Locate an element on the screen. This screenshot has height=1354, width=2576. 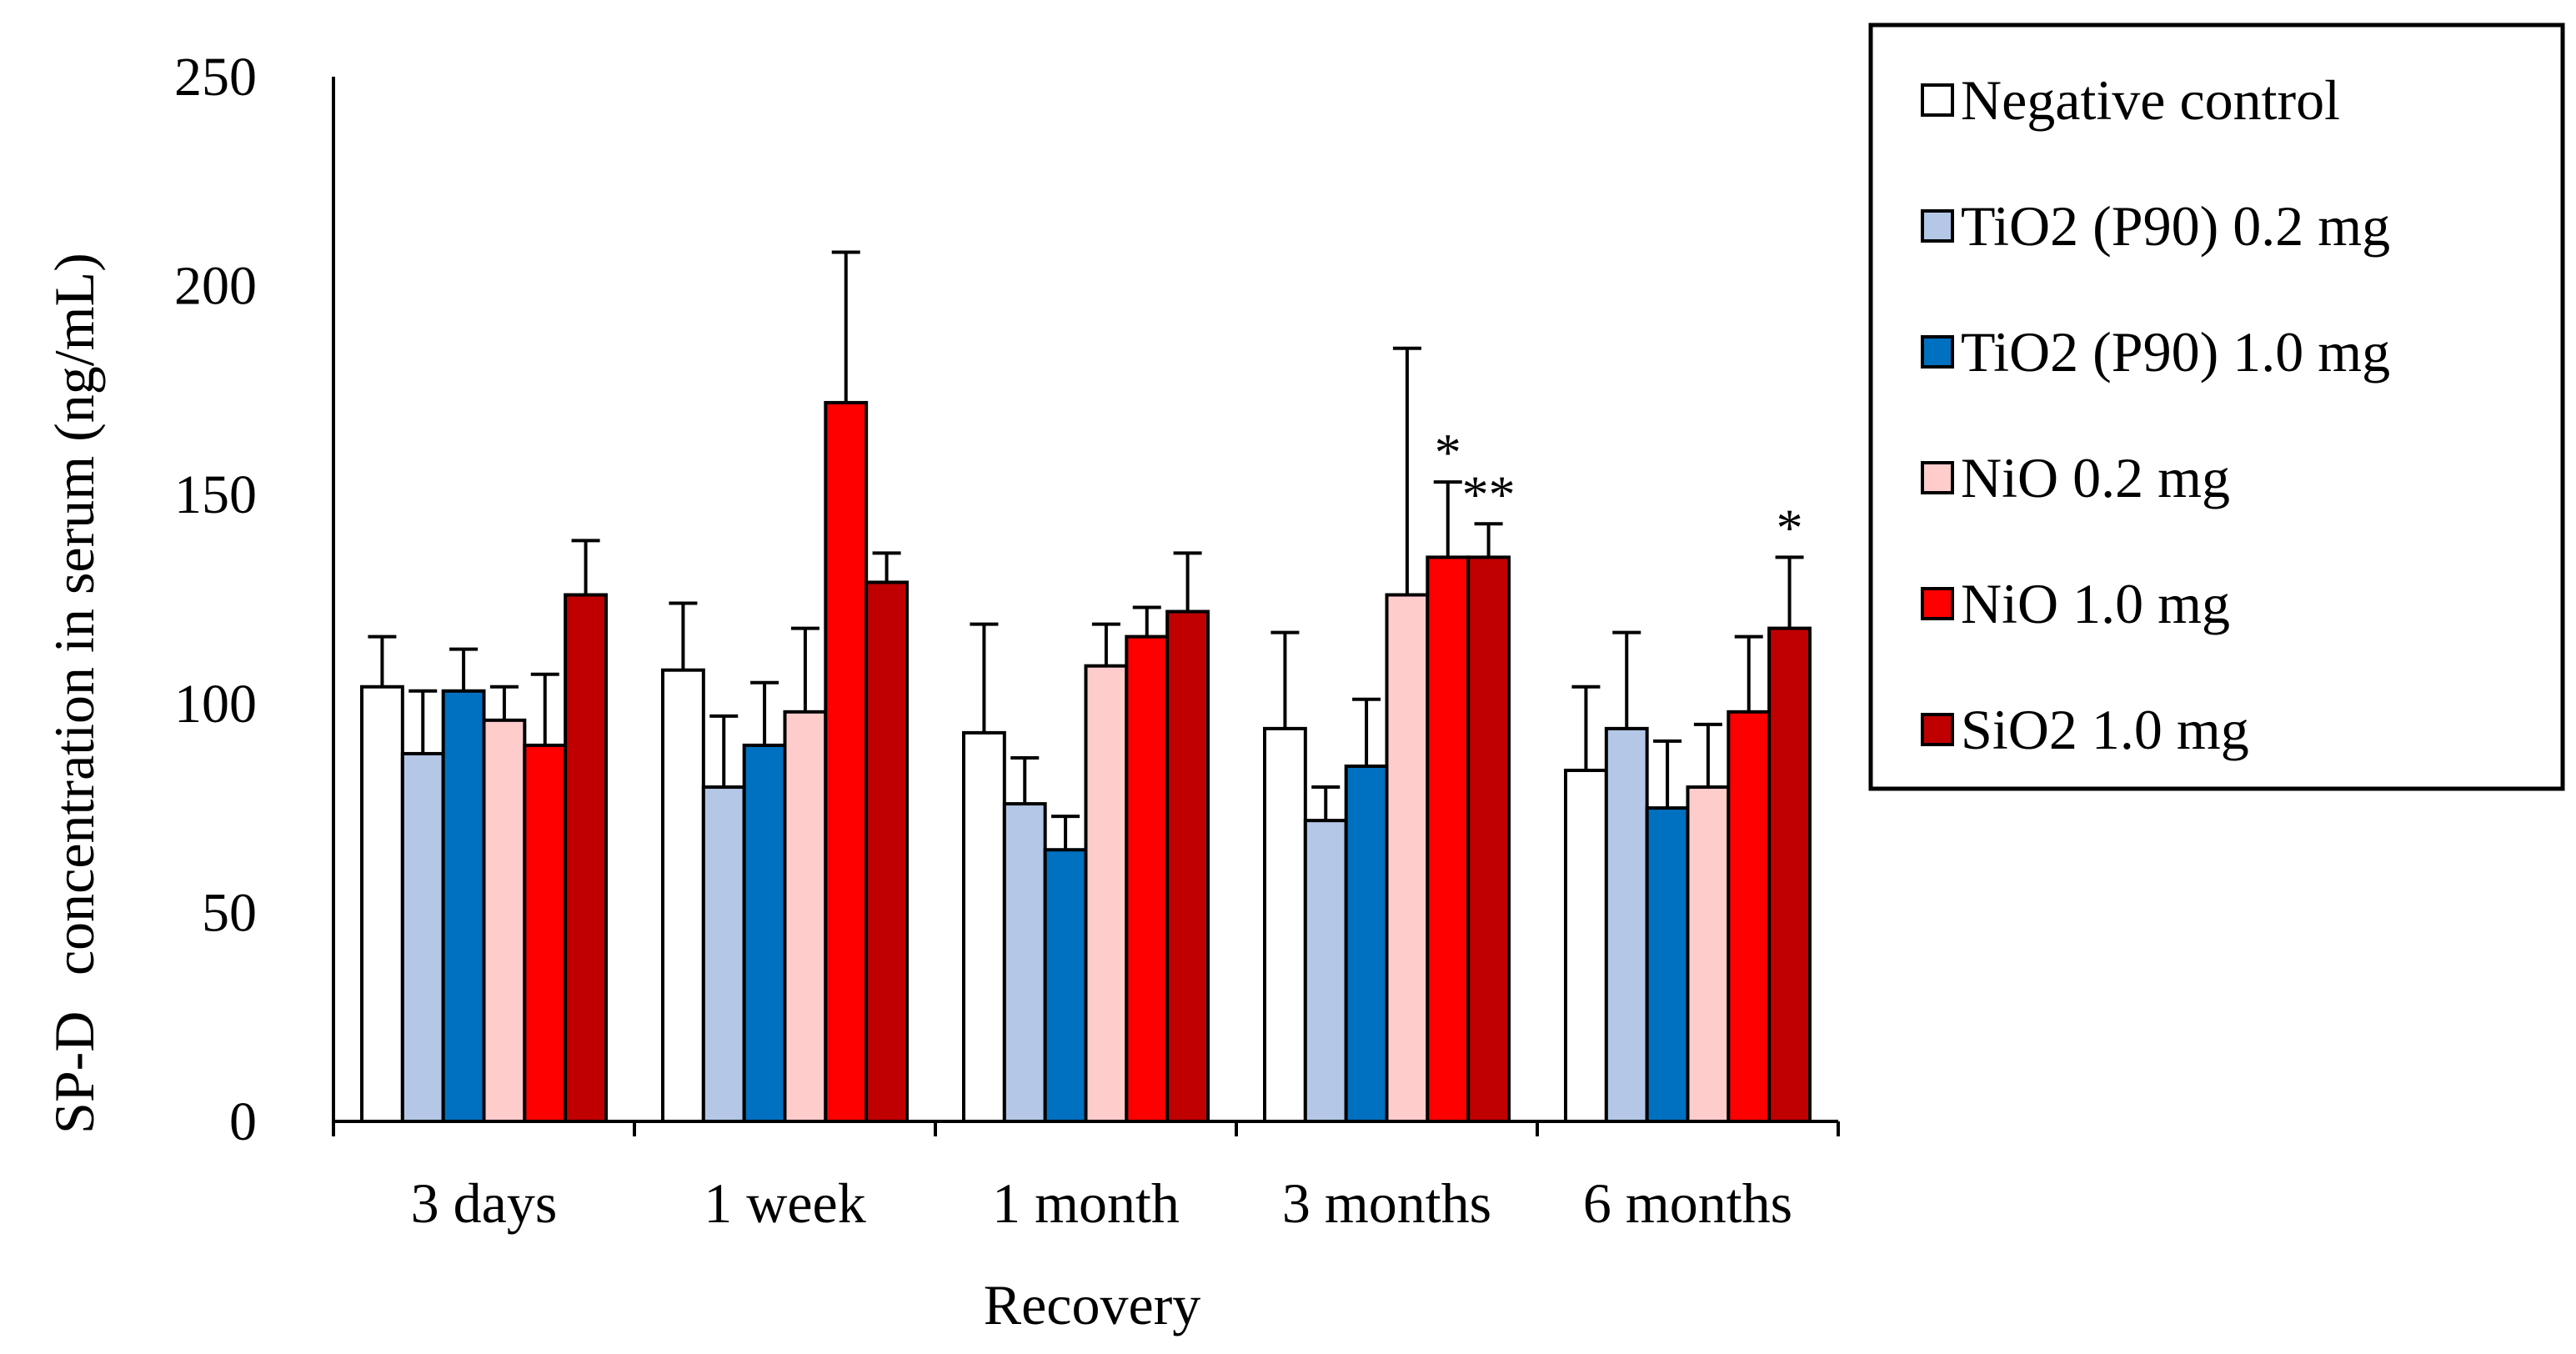
legend-label: SiO2 1.0 mg is located at coordinates (2105, 729).